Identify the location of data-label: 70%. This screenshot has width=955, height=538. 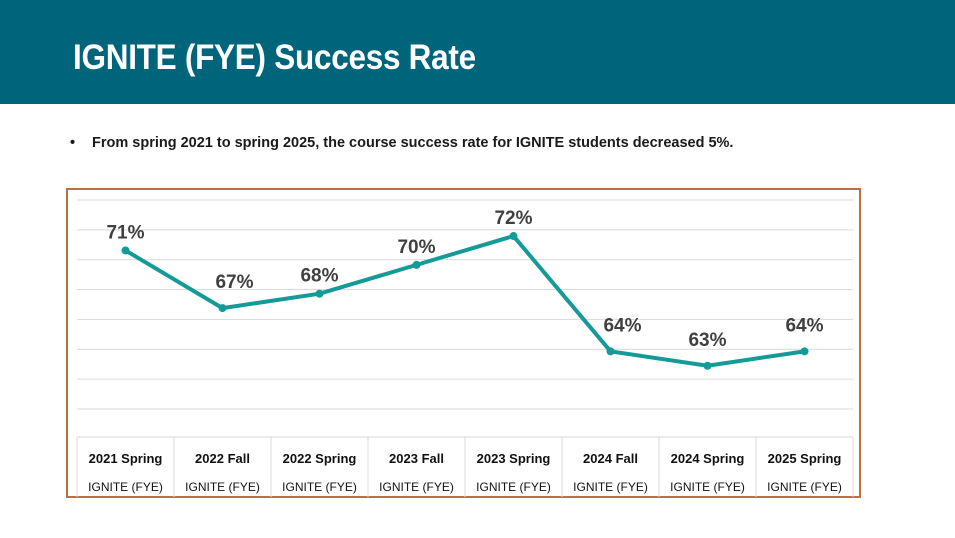
(416, 247).